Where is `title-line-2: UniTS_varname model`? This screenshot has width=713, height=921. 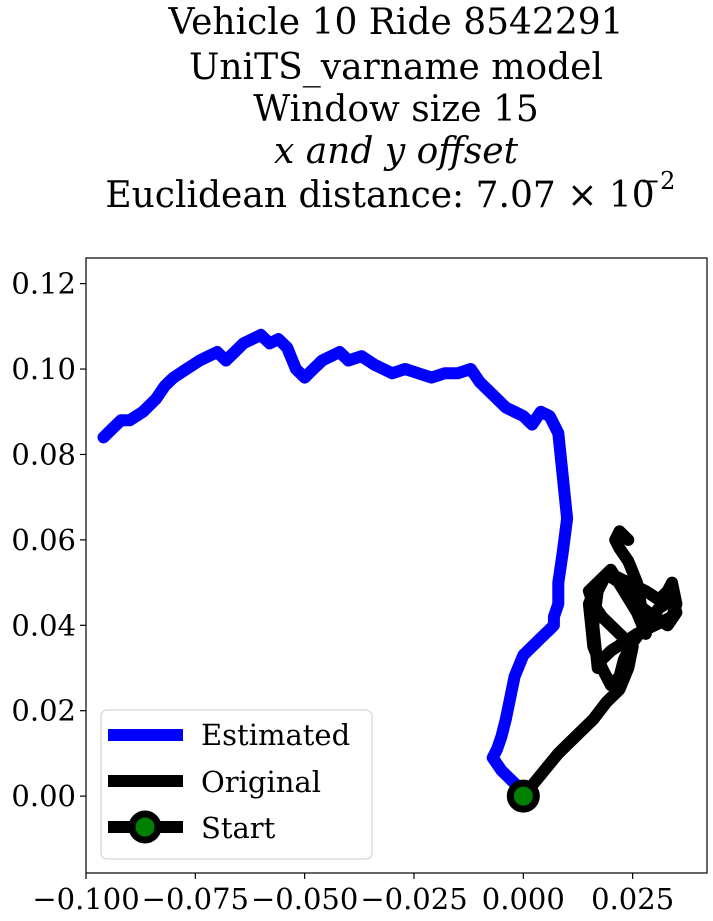
title-line-2: UniTS_varname model is located at coordinates (396, 67).